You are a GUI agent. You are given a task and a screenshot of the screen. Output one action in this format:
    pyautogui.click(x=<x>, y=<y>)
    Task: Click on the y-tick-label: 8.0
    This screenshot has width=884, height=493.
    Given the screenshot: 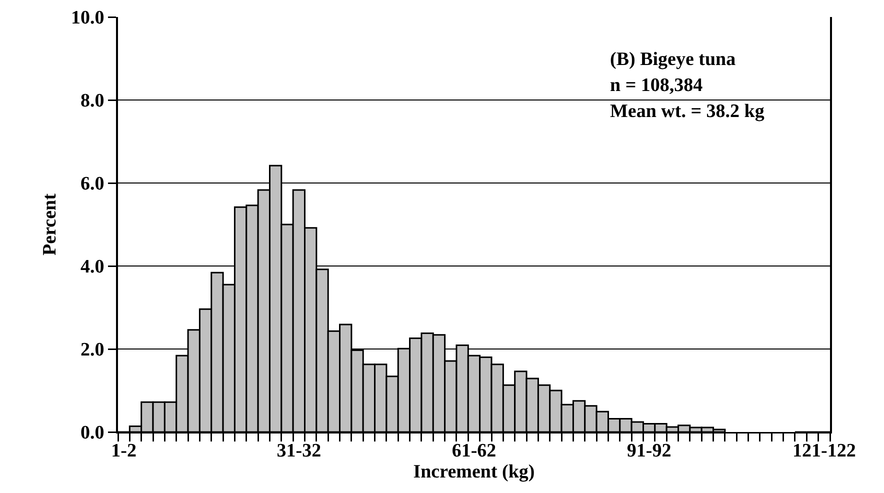 What is the action you would take?
    pyautogui.click(x=92, y=101)
    